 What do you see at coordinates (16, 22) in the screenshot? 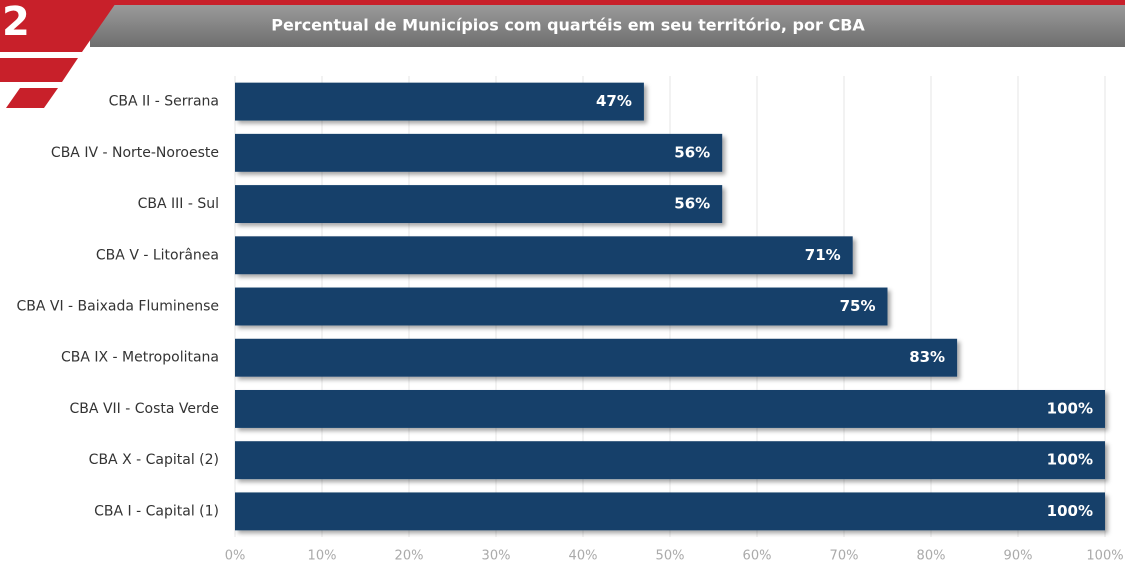
I see `badge-number: 2` at bounding box center [16, 22].